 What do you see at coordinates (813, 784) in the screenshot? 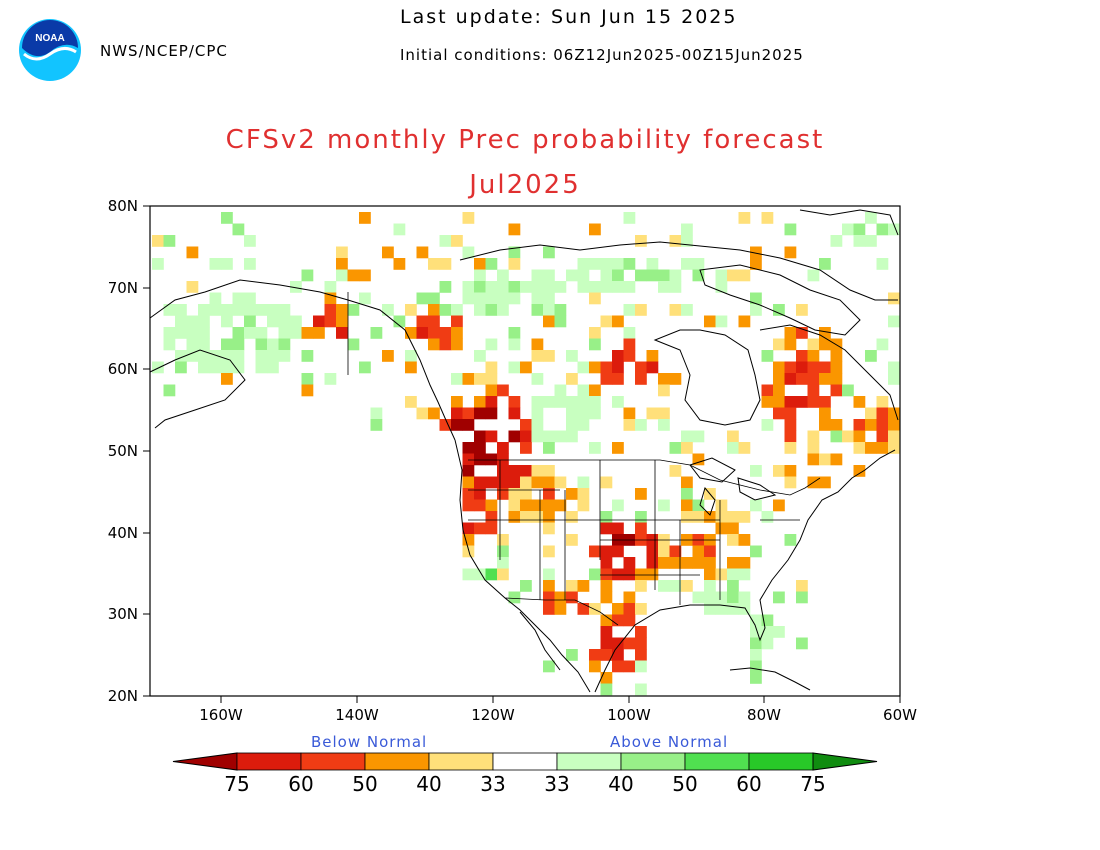
I see `legend-value-above-75: 75` at bounding box center [813, 784].